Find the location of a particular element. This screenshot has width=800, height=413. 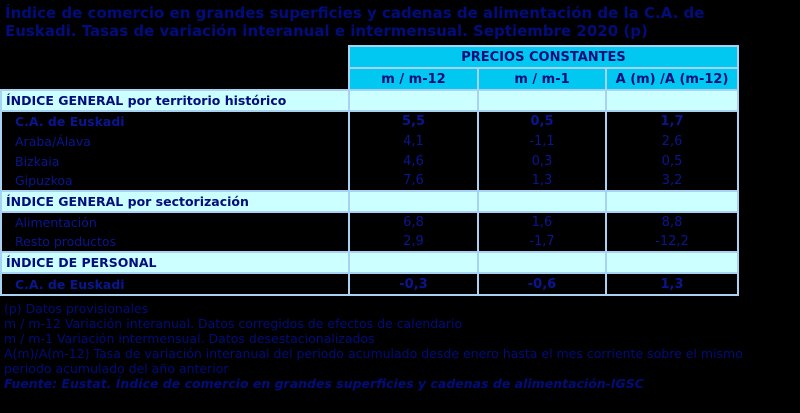

row-label: Resto productos is located at coordinates (175, 242).